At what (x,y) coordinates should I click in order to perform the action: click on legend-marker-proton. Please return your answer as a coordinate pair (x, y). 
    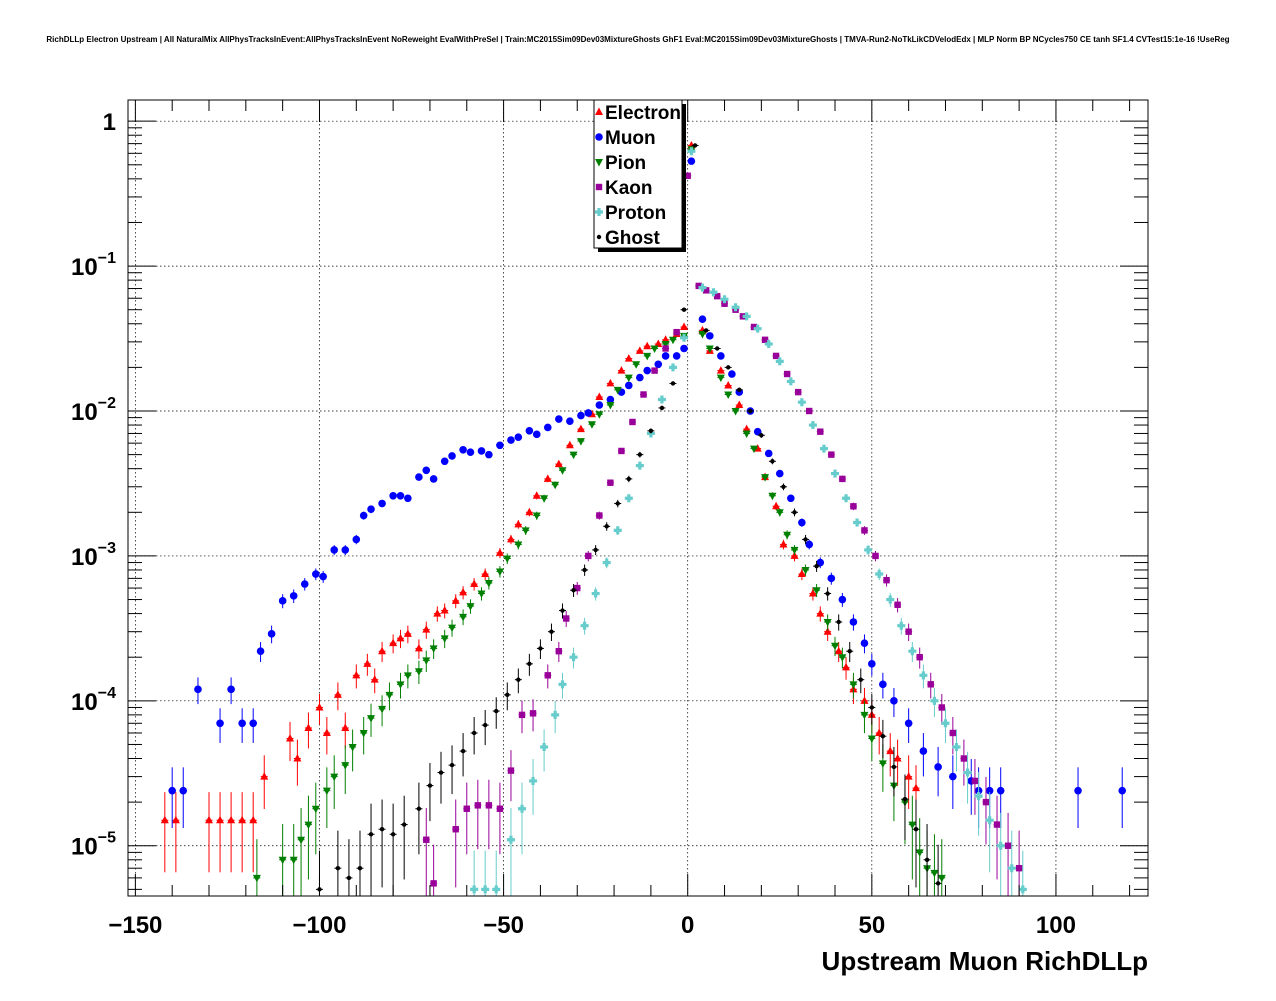
    Looking at the image, I should click on (599, 212).